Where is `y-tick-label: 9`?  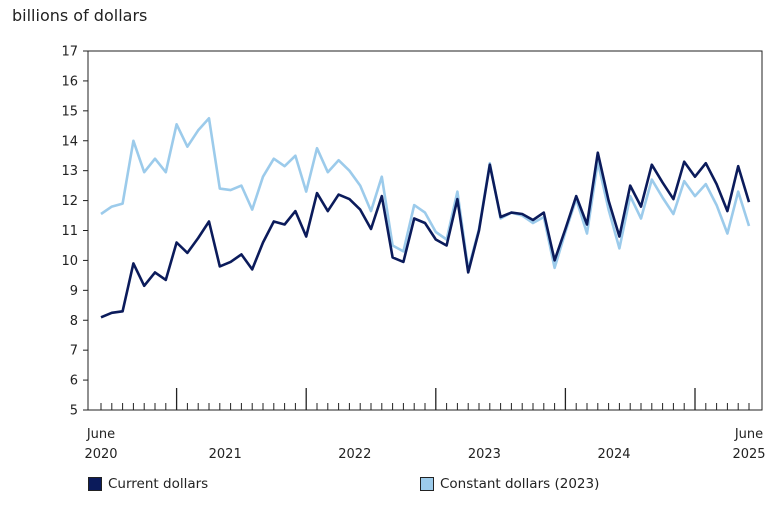 y-tick-label: 9 is located at coordinates (74, 291).